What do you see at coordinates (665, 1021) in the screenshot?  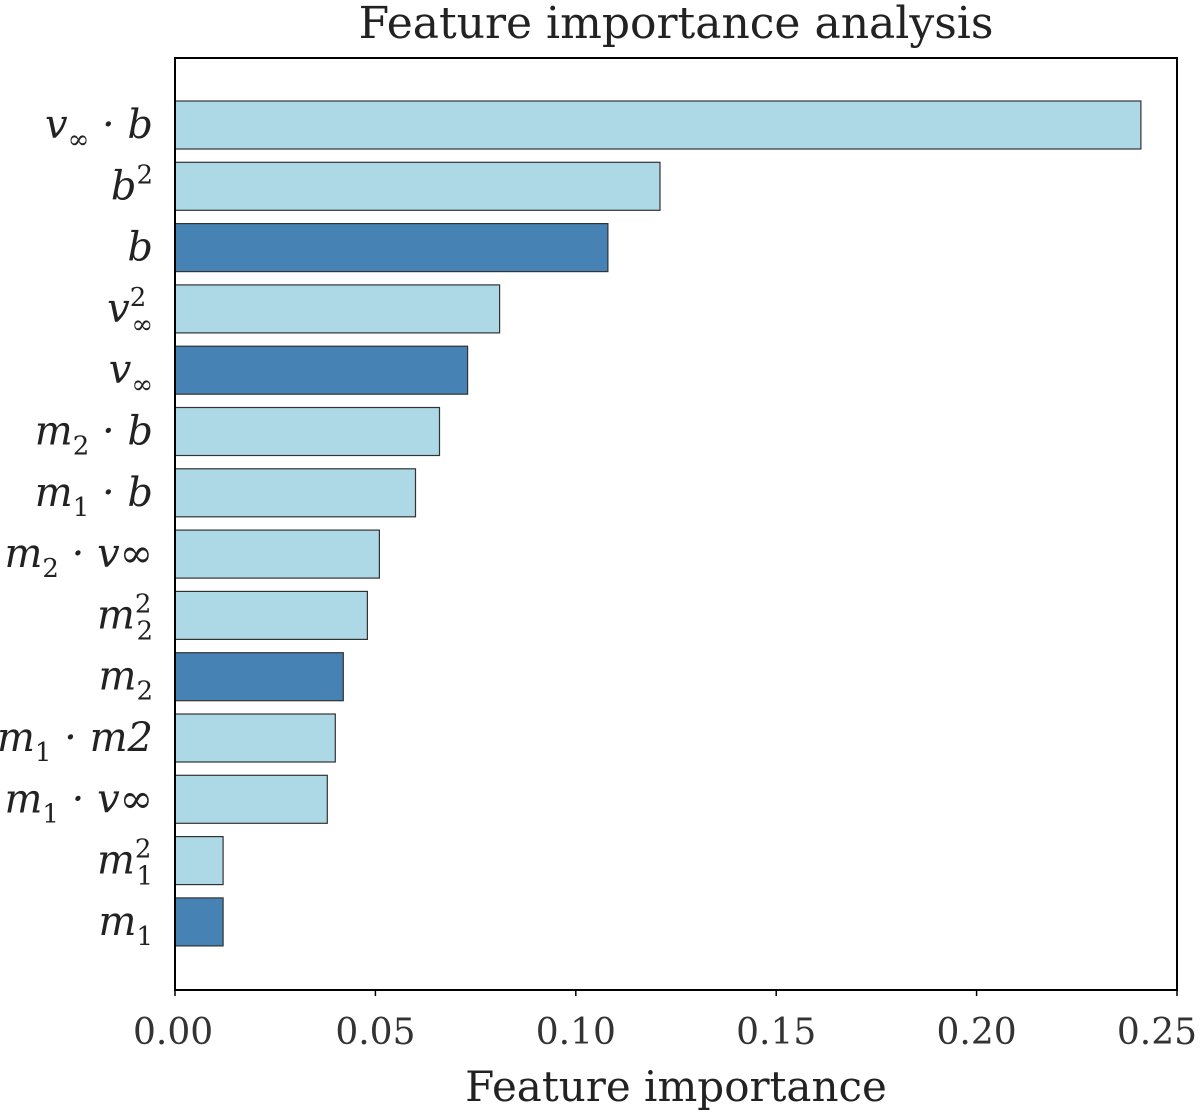 I see `x-axis-ticks: 0.00 0.05 0.10 0.15 0.20 0.25` at bounding box center [665, 1021].